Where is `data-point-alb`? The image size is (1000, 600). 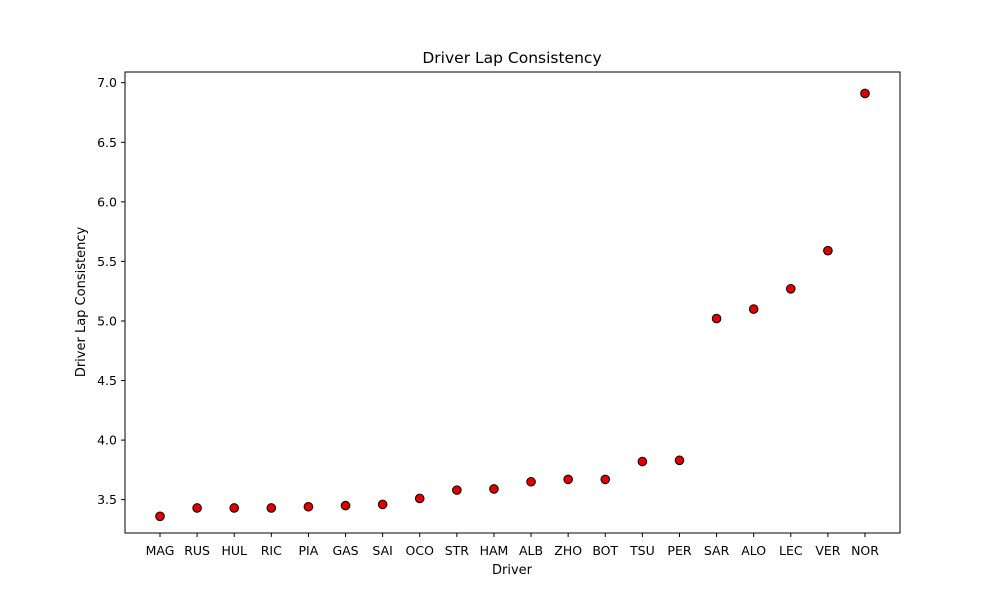 data-point-alb is located at coordinates (531, 481).